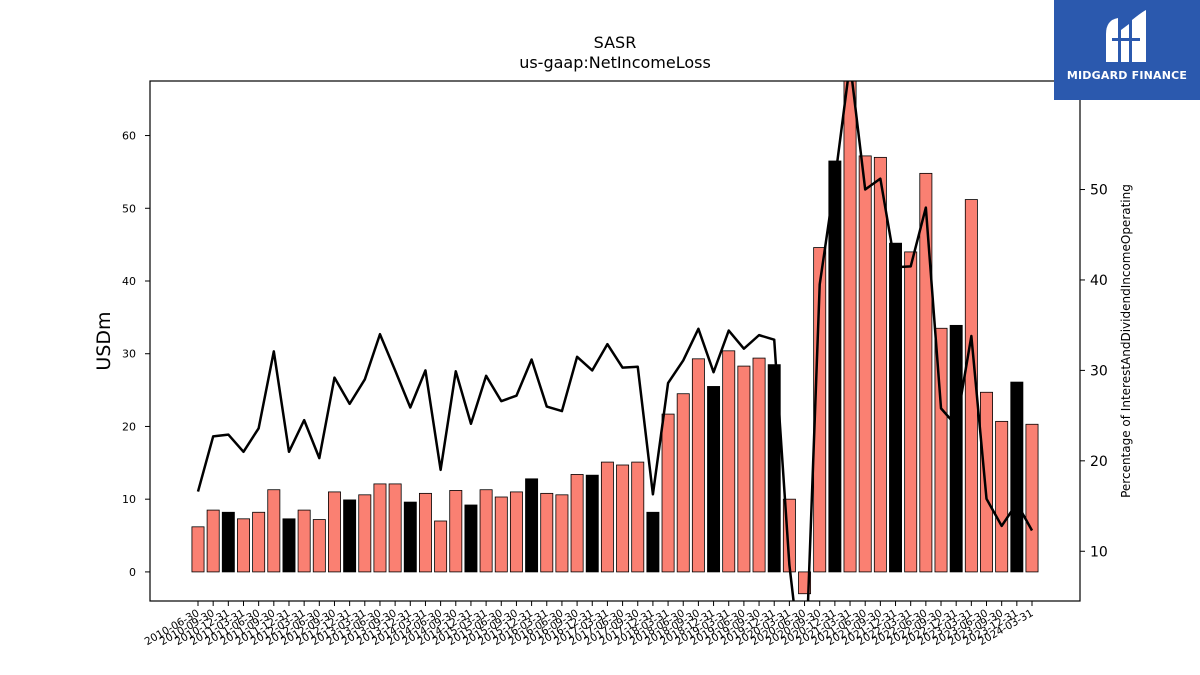  I want to click on y-tick-label: 10, so click(129, 499).